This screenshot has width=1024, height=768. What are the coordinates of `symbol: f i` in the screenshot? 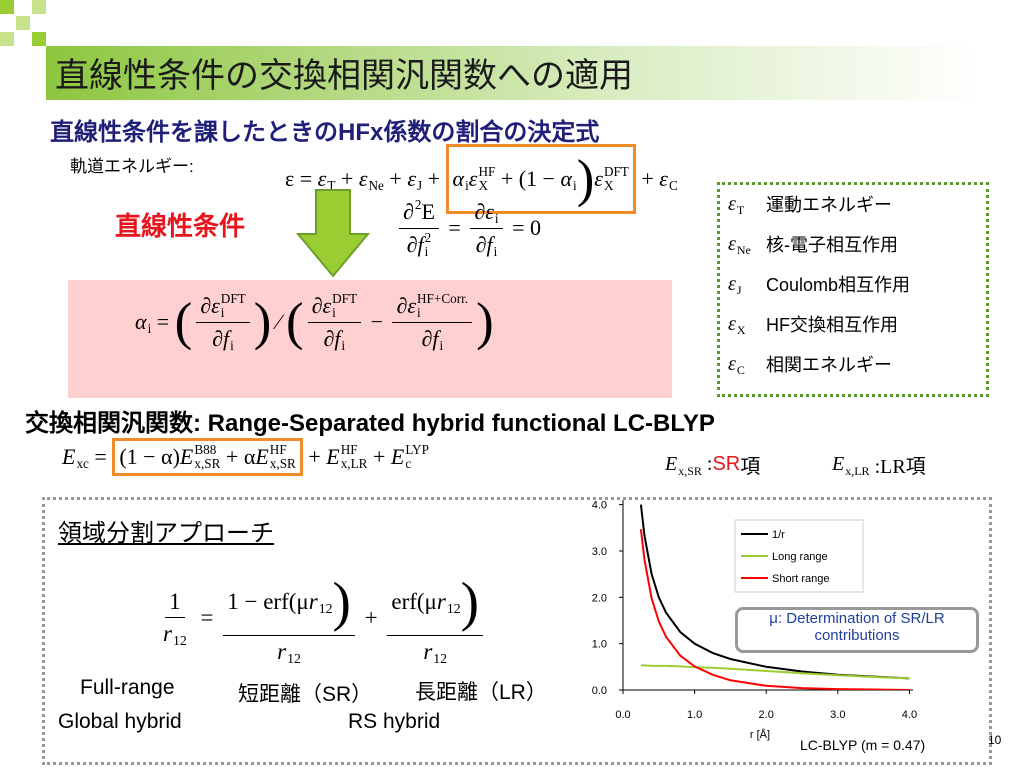 It's located at (228, 339).